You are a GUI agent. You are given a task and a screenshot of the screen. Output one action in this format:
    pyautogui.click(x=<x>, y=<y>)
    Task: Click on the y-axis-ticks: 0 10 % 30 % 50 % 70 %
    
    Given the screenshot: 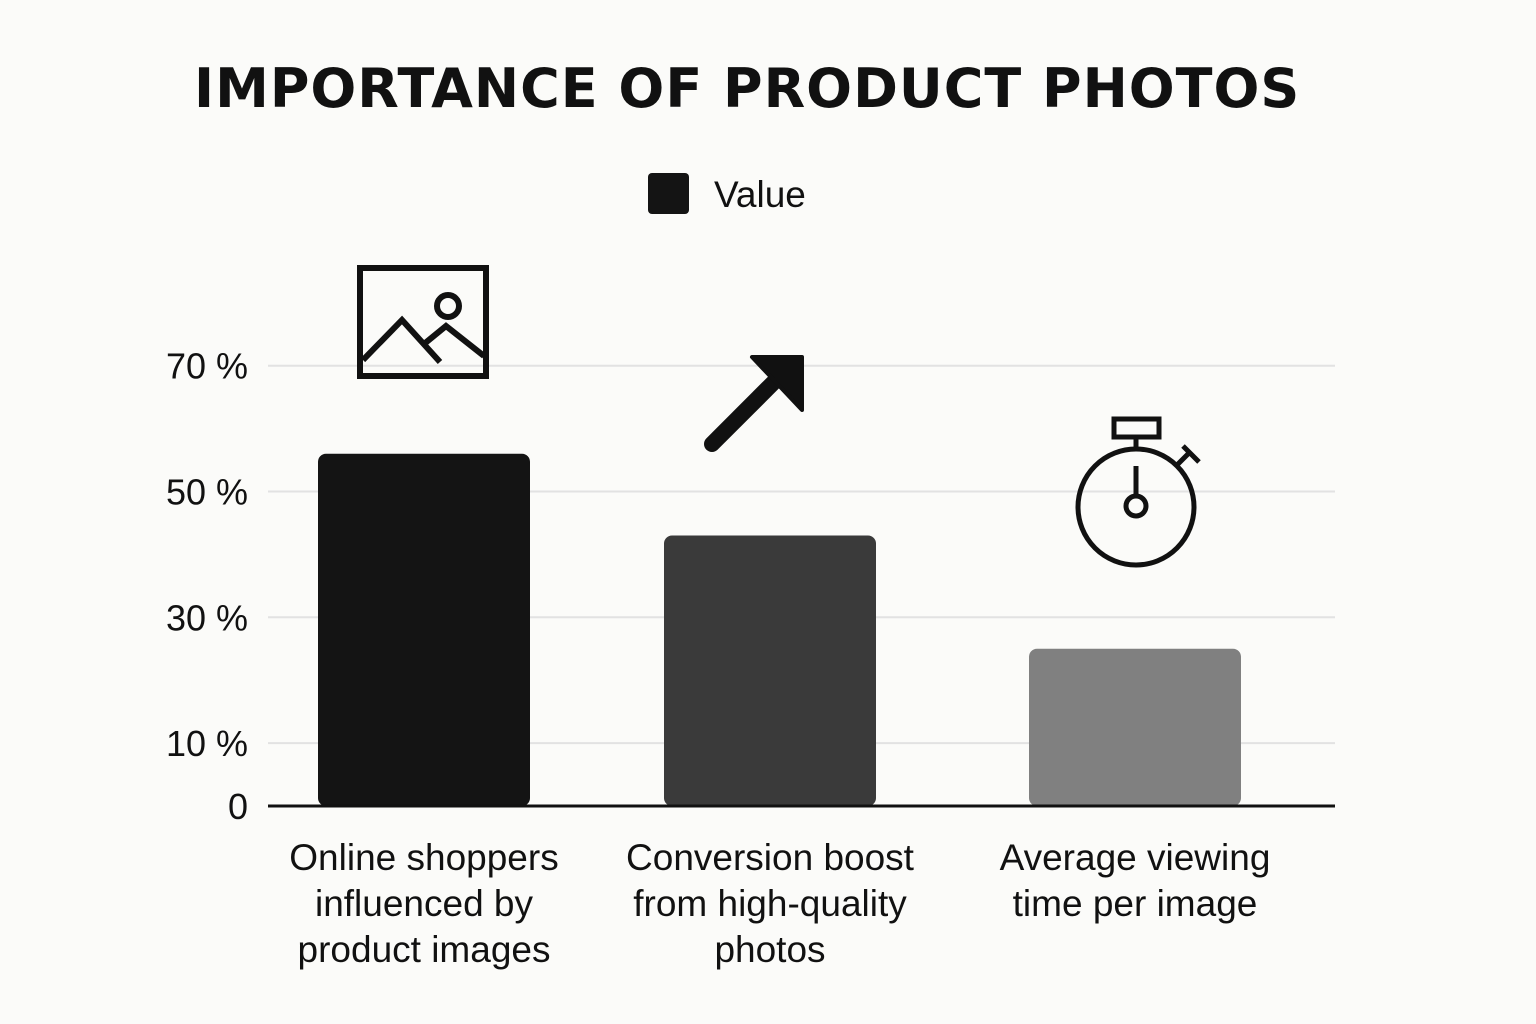 What is the action you would take?
    pyautogui.click(x=207, y=586)
    